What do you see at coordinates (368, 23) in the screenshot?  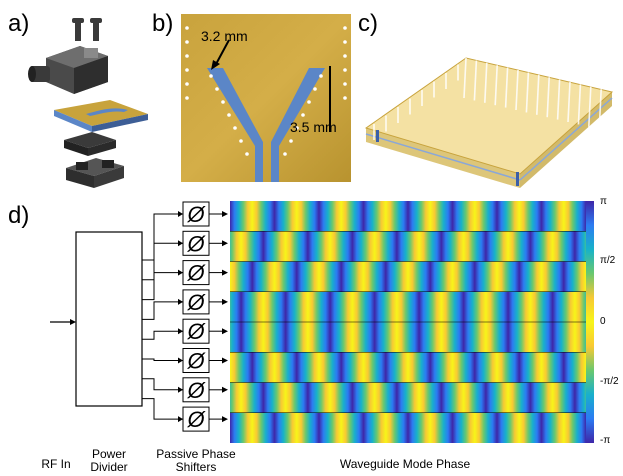 I see `panel-label-c: c)` at bounding box center [368, 23].